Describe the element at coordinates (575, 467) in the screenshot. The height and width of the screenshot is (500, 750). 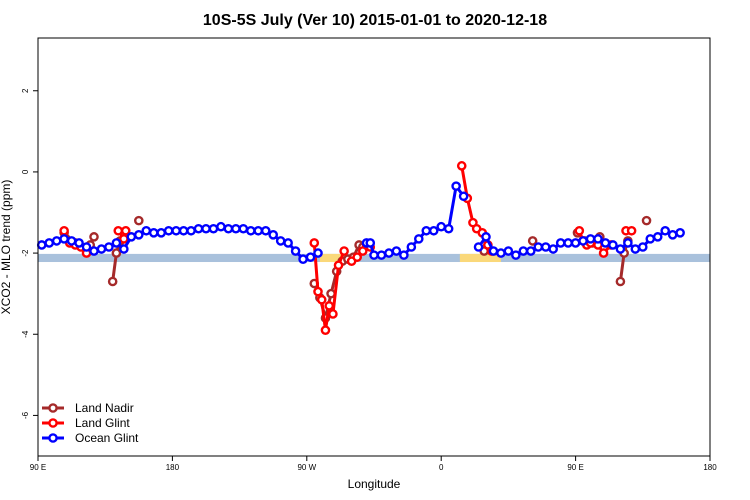
I see `x-tick-label-4: 90 E` at that location.